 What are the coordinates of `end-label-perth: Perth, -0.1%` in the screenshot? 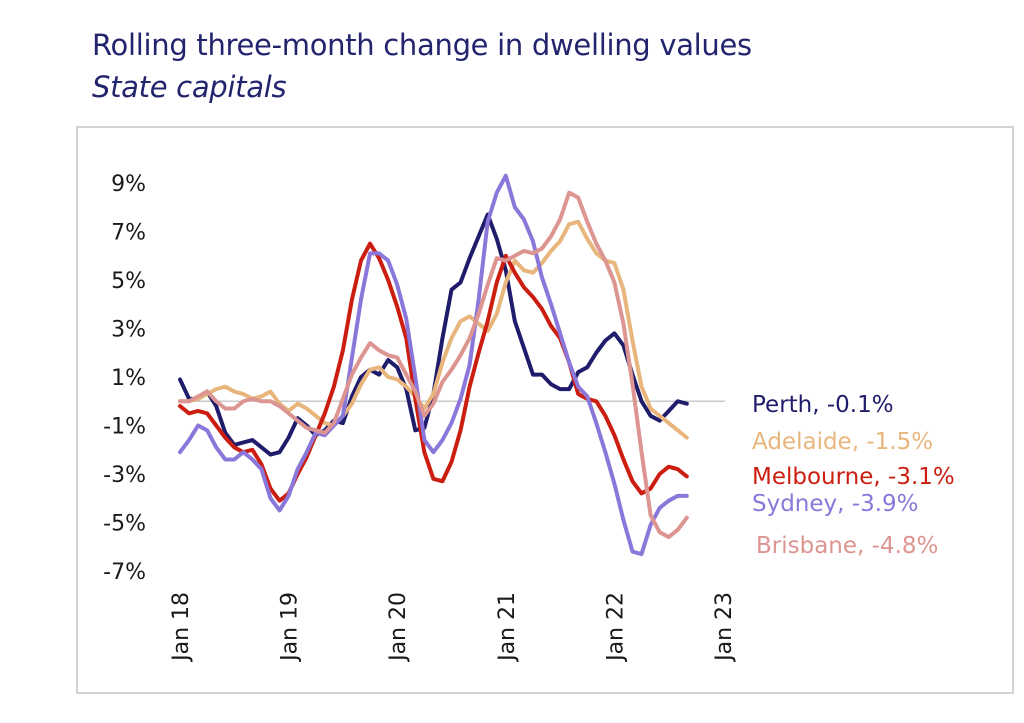 It's located at (823, 405).